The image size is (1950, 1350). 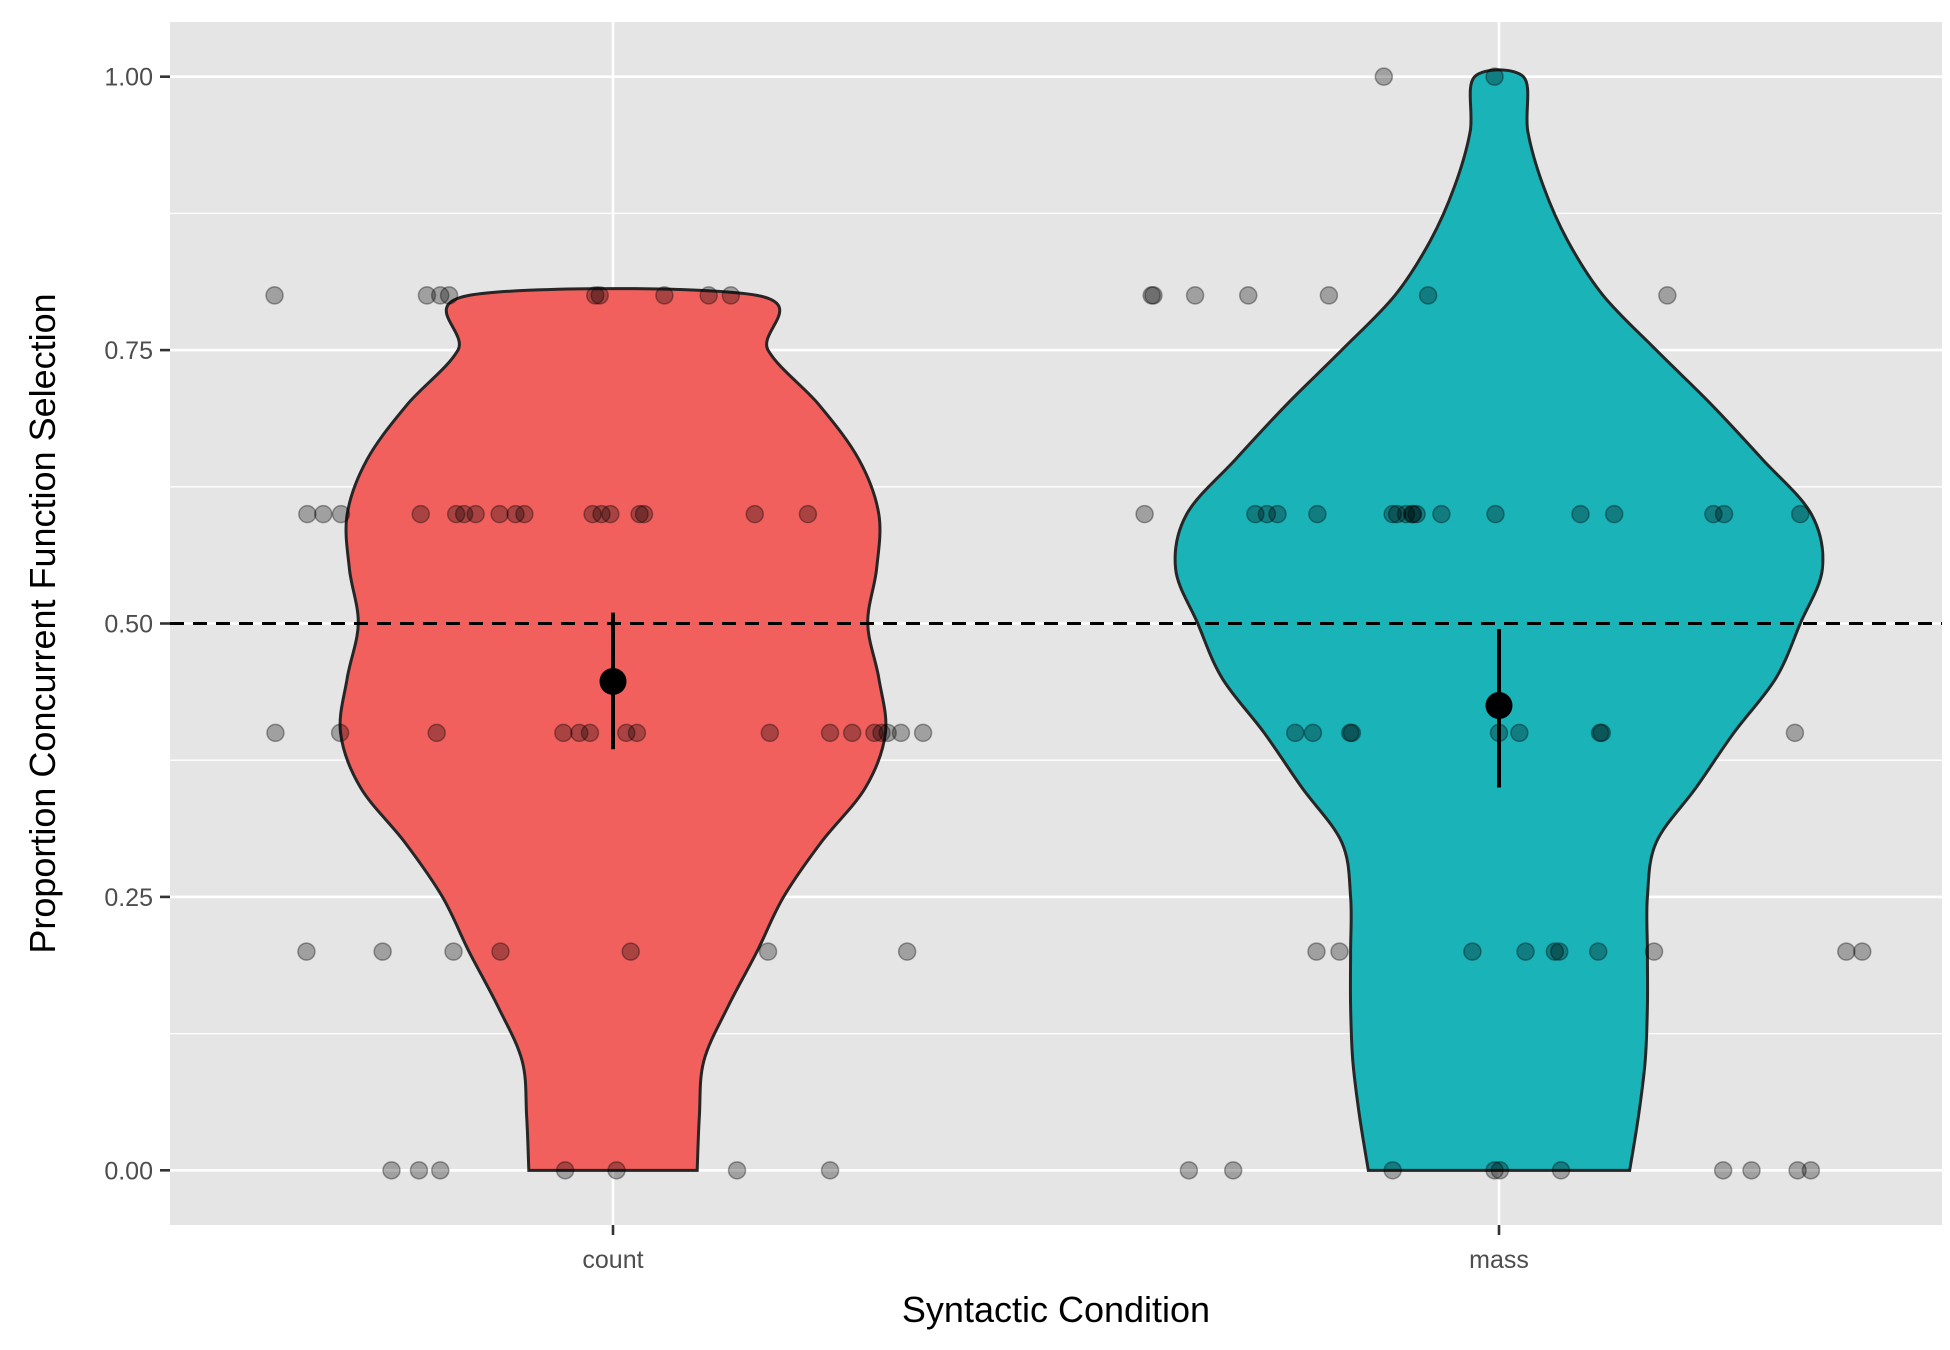 What do you see at coordinates (1056, 700) in the screenshot?
I see `mean-ci-markers` at bounding box center [1056, 700].